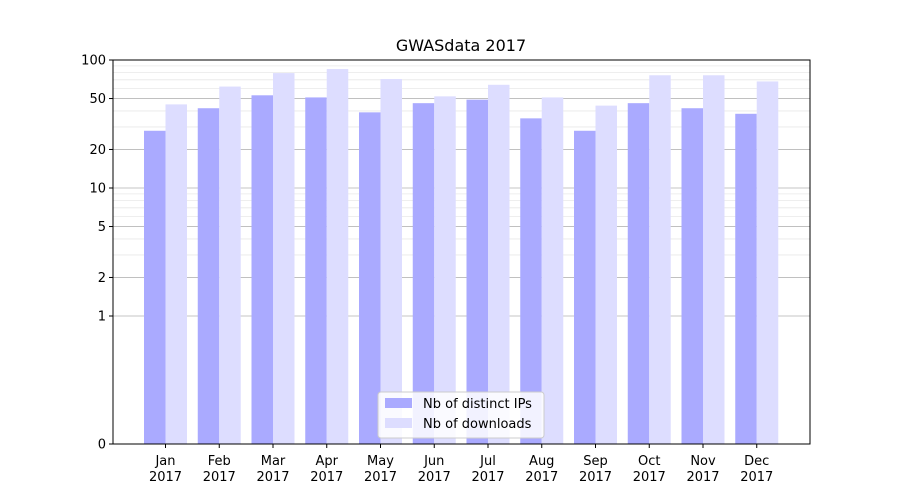 The width and height of the screenshot is (900, 500). Describe the element at coordinates (595, 469) in the screenshot. I see `x-tick-label: Sep 2017` at that location.